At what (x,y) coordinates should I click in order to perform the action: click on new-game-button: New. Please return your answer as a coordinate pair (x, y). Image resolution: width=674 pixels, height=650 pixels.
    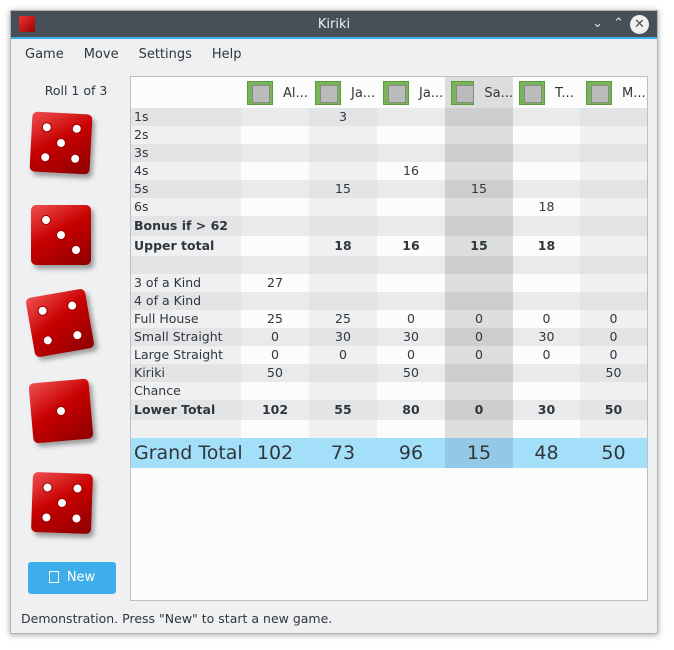
    Looking at the image, I should click on (72, 578).